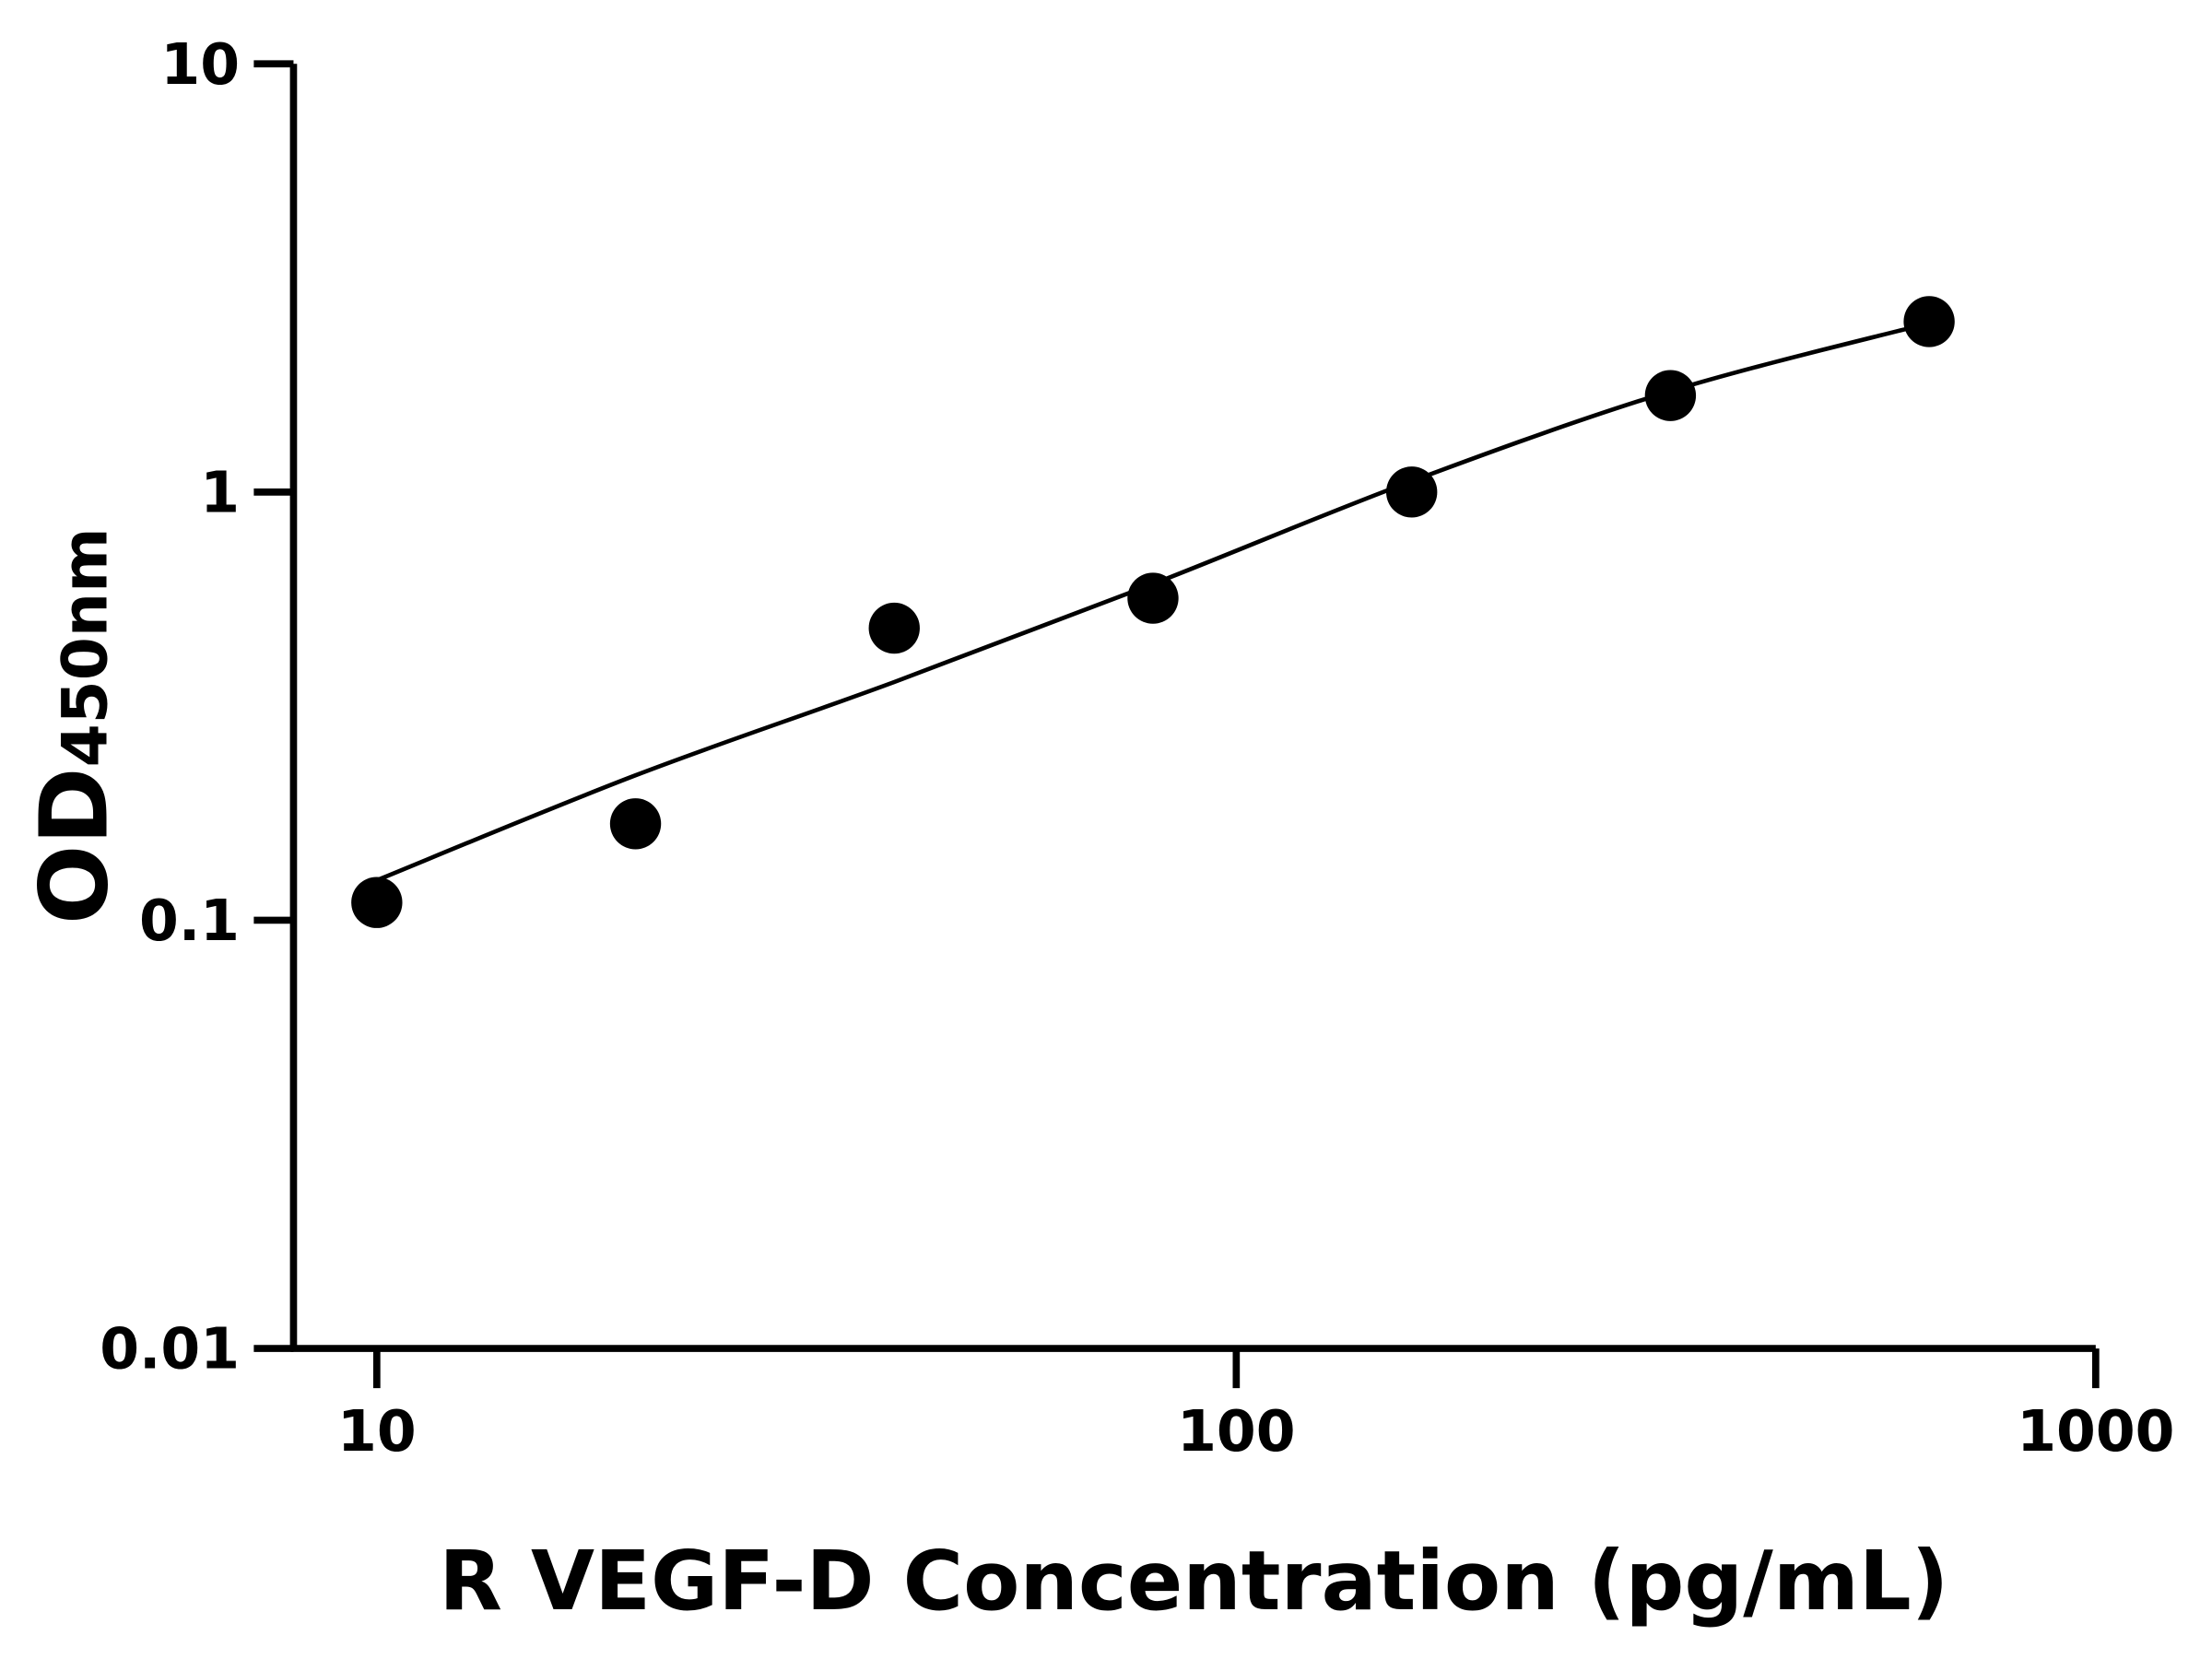  What do you see at coordinates (2095, 1431) in the screenshot?
I see `x-tick-label: 1000` at bounding box center [2095, 1431].